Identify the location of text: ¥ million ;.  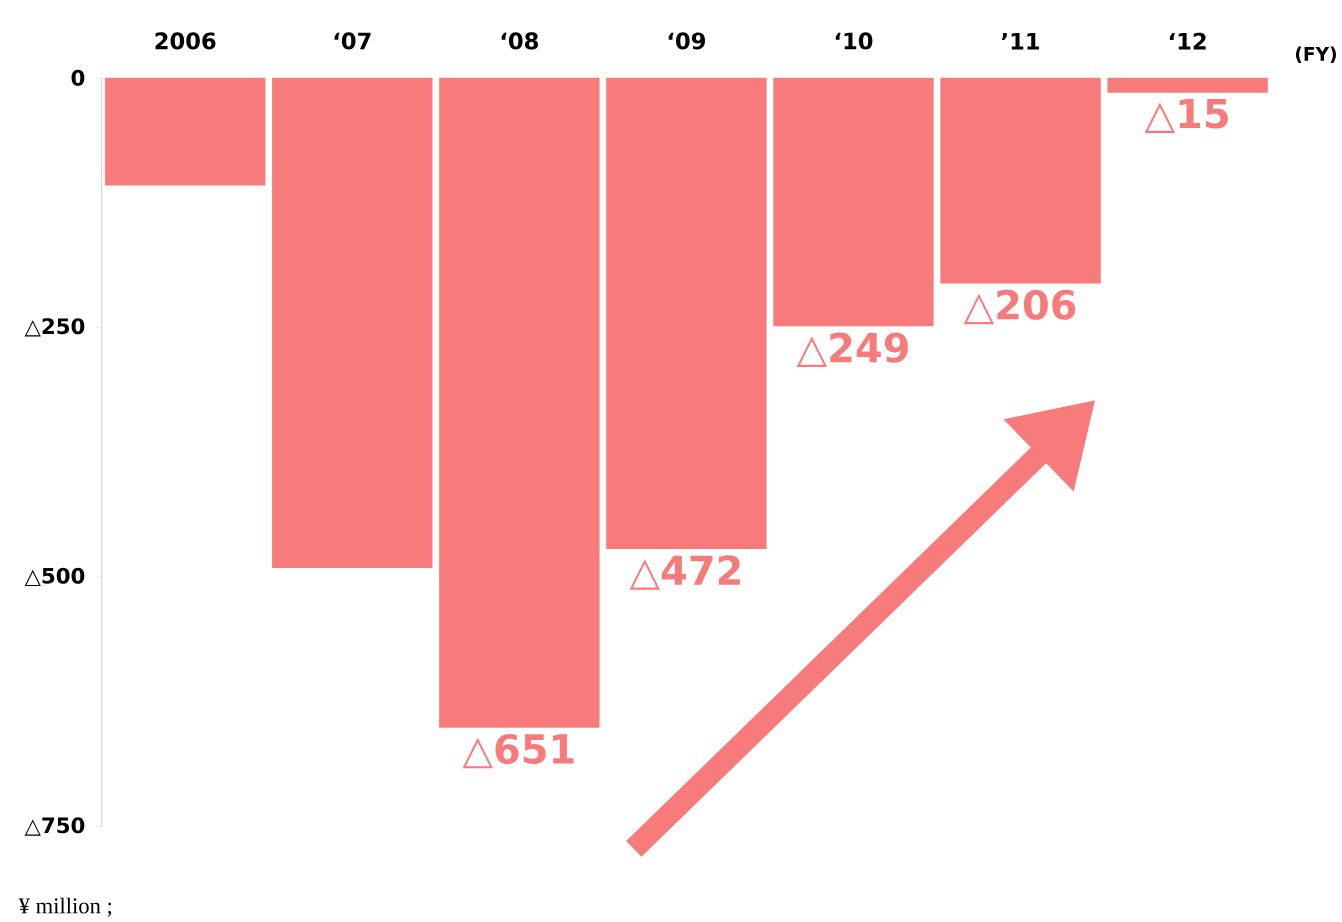
(65, 907).